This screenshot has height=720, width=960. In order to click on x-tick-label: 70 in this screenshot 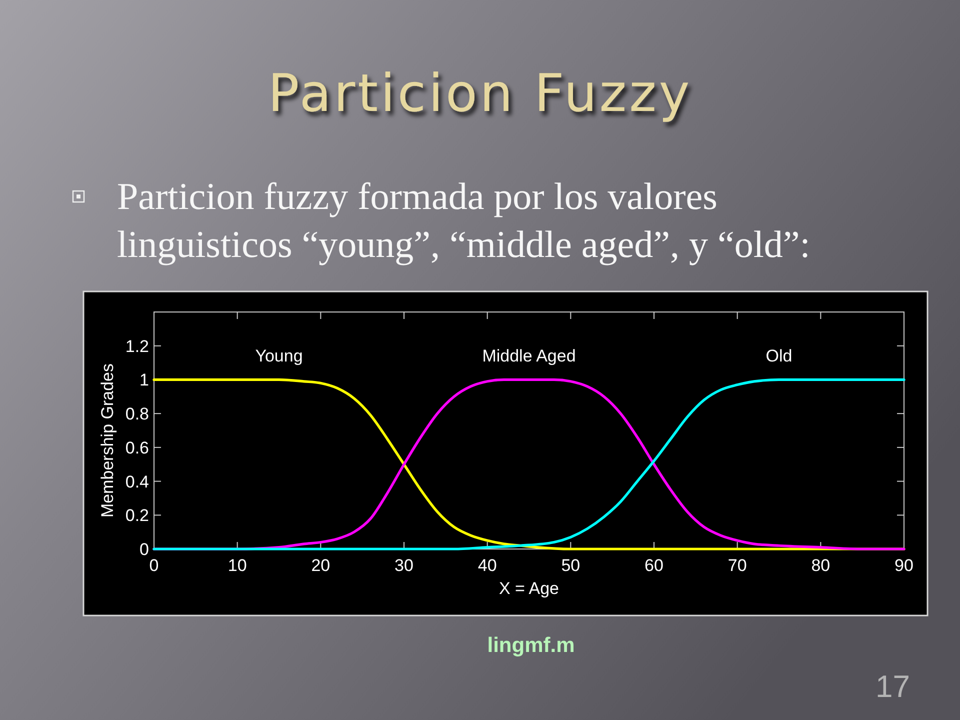, I will do `click(737, 565)`.